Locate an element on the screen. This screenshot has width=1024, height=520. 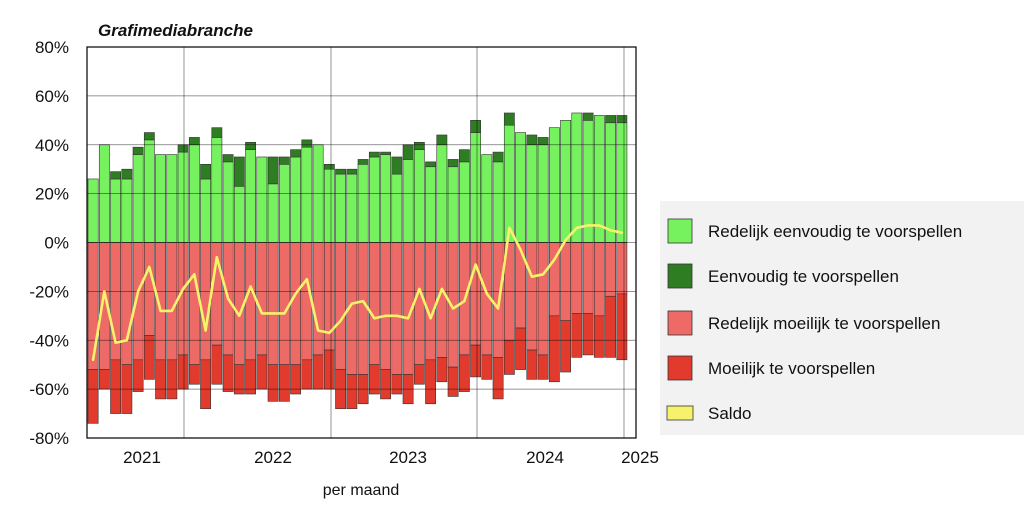
x-tick-label: 2023 is located at coordinates (408, 457).